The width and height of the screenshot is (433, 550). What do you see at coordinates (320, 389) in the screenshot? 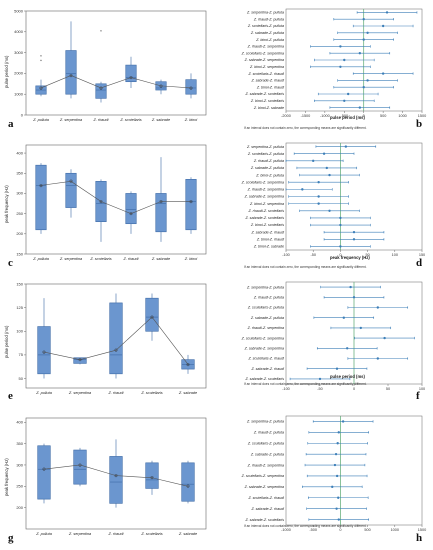
I see `x-tick-label: -50` at bounding box center [320, 389].